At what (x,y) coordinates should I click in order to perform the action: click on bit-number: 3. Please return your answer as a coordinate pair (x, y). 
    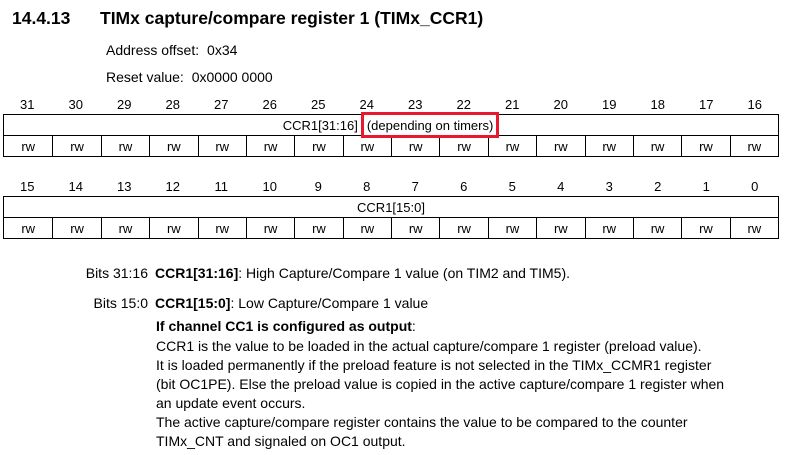
    Looking at the image, I should click on (609, 186).